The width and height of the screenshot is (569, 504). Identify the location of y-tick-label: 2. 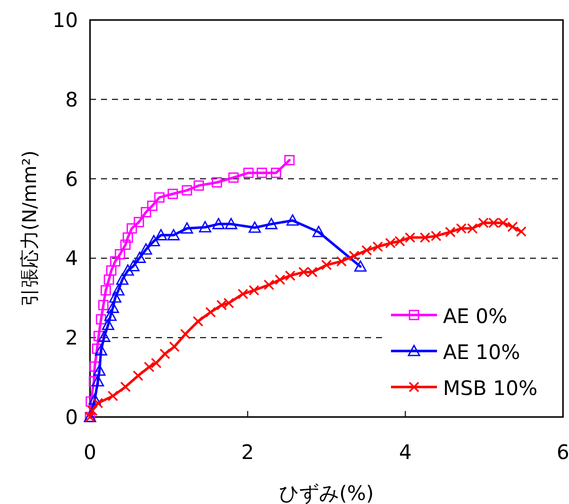
(71, 338).